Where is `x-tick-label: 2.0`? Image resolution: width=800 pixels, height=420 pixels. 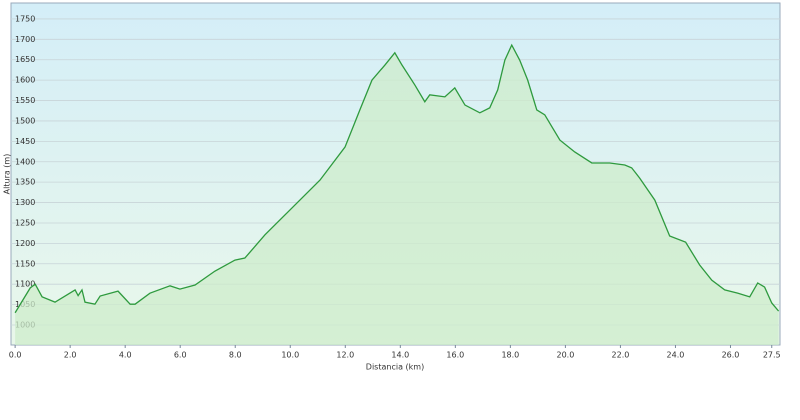
x-tick-label: 2.0 is located at coordinates (70, 355).